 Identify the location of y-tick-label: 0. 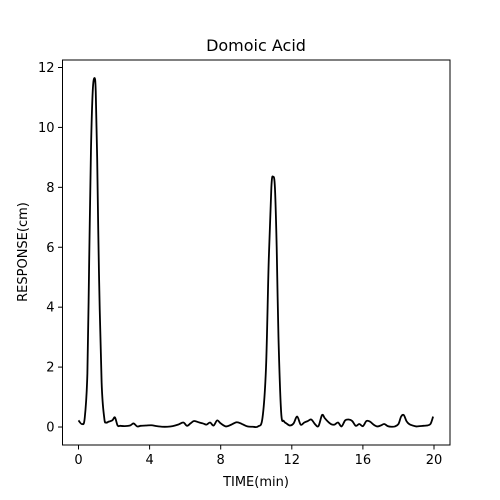
(50, 428).